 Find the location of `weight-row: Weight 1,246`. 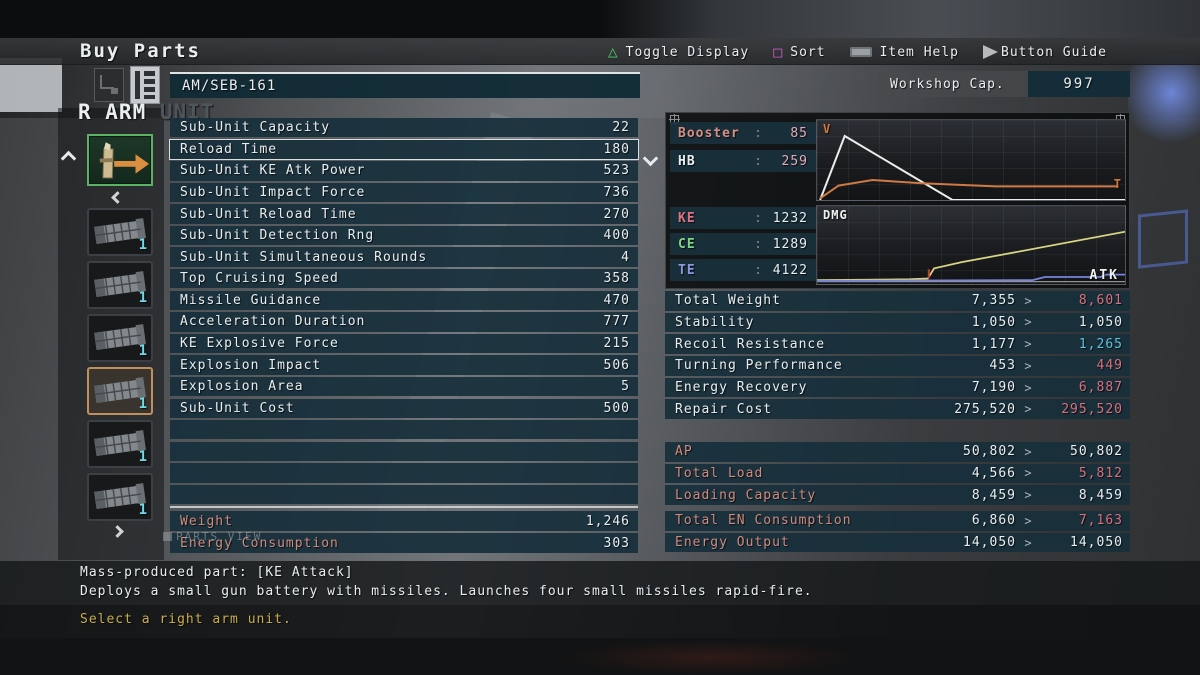

weight-row: Weight 1,246 is located at coordinates (404, 521).